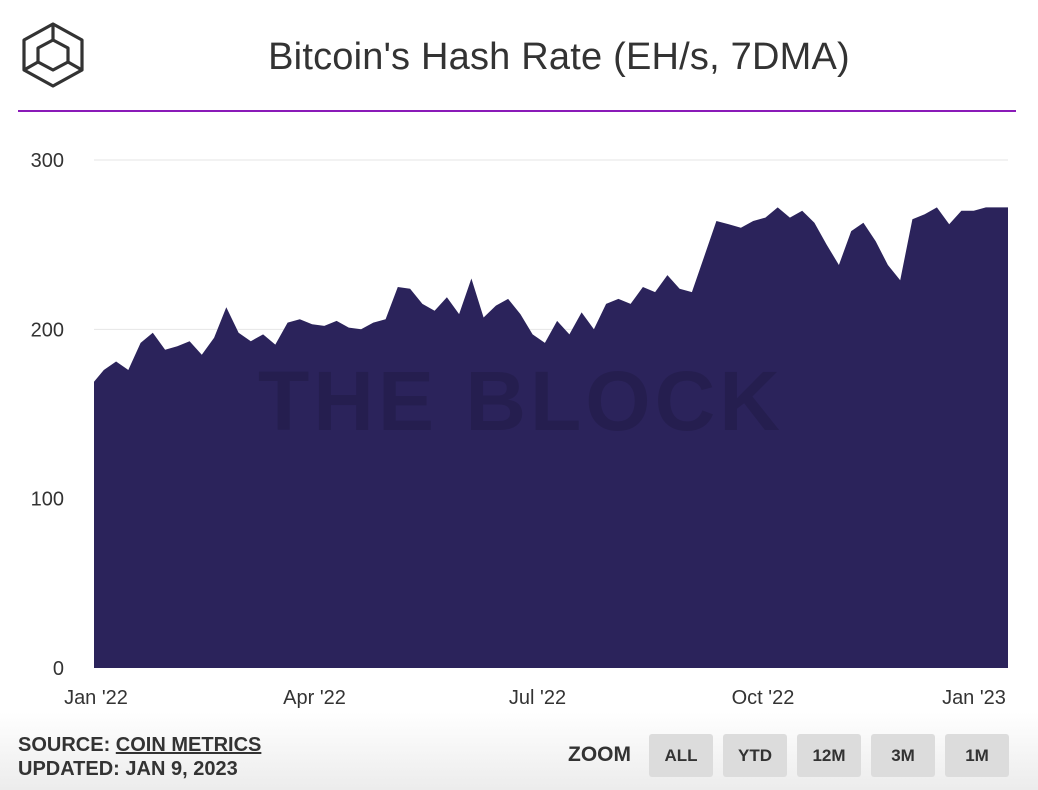  Describe the element at coordinates (517, 111) in the screenshot. I see `title-divider` at that location.